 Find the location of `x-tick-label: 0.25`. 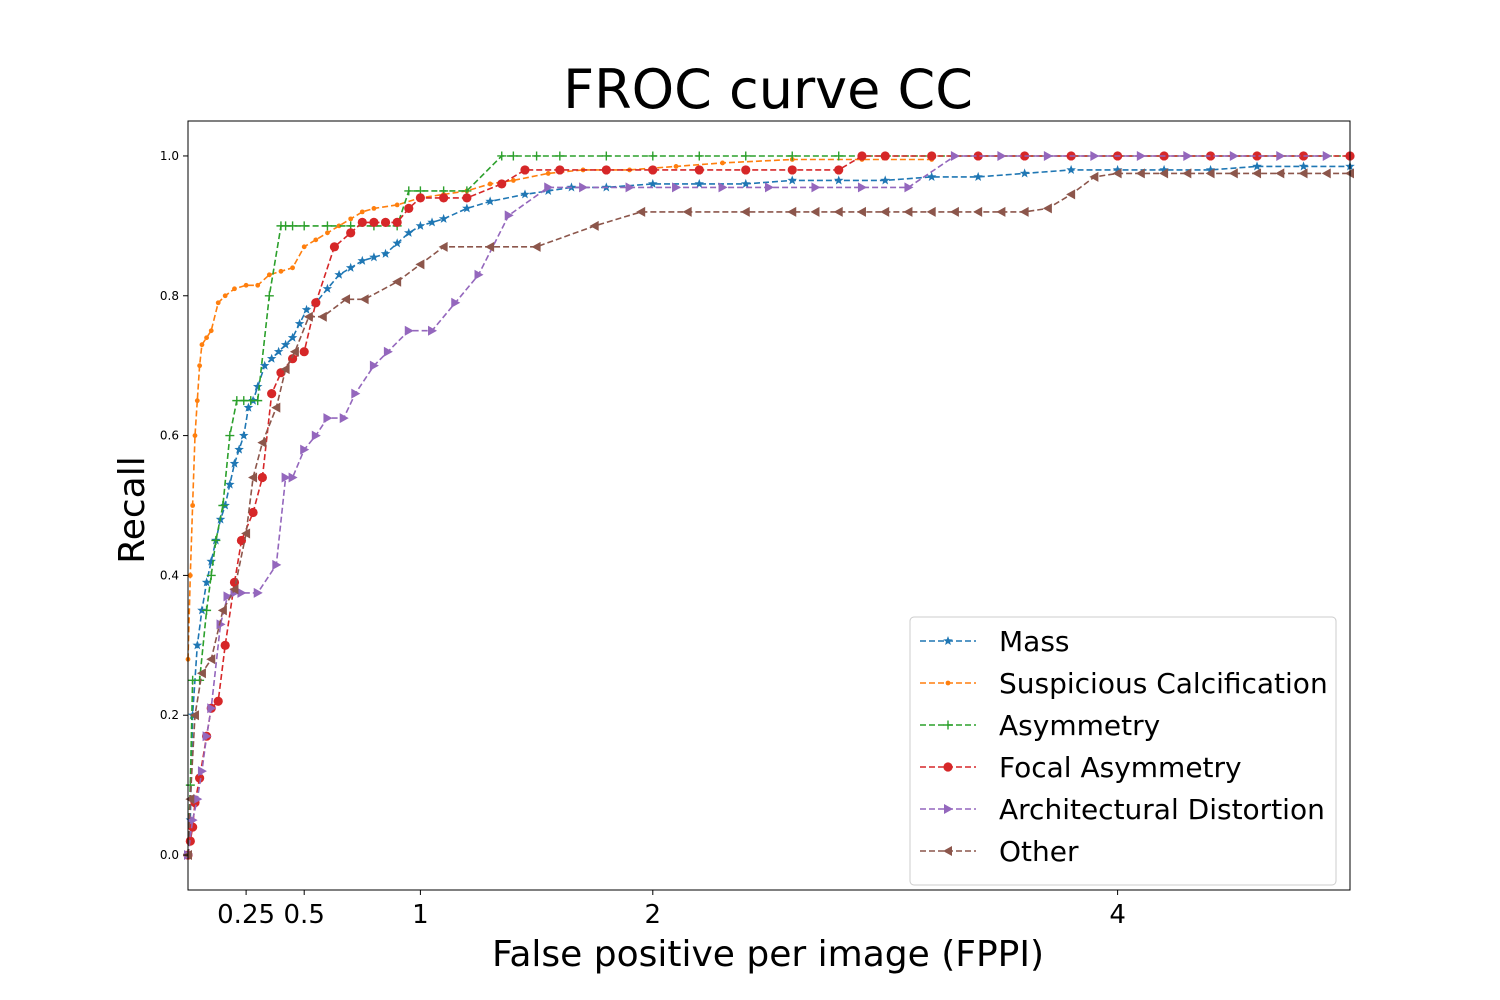

x-tick-label: 0.25 is located at coordinates (246, 915).